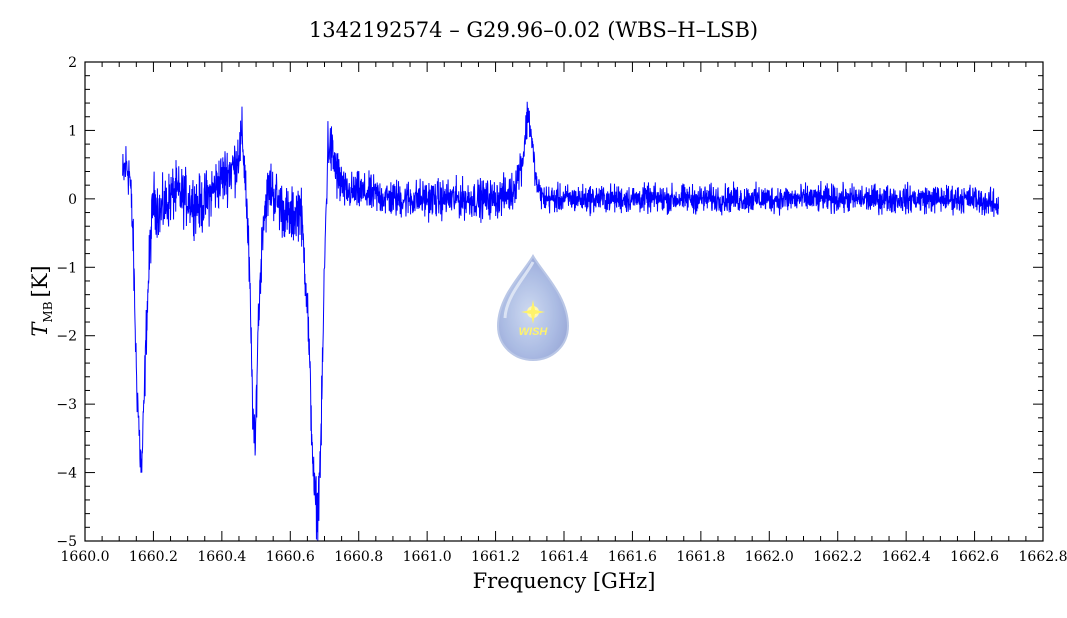 The height and width of the screenshot is (618, 1067). I want to click on x-tick-label: 1660.0, so click(85, 557).